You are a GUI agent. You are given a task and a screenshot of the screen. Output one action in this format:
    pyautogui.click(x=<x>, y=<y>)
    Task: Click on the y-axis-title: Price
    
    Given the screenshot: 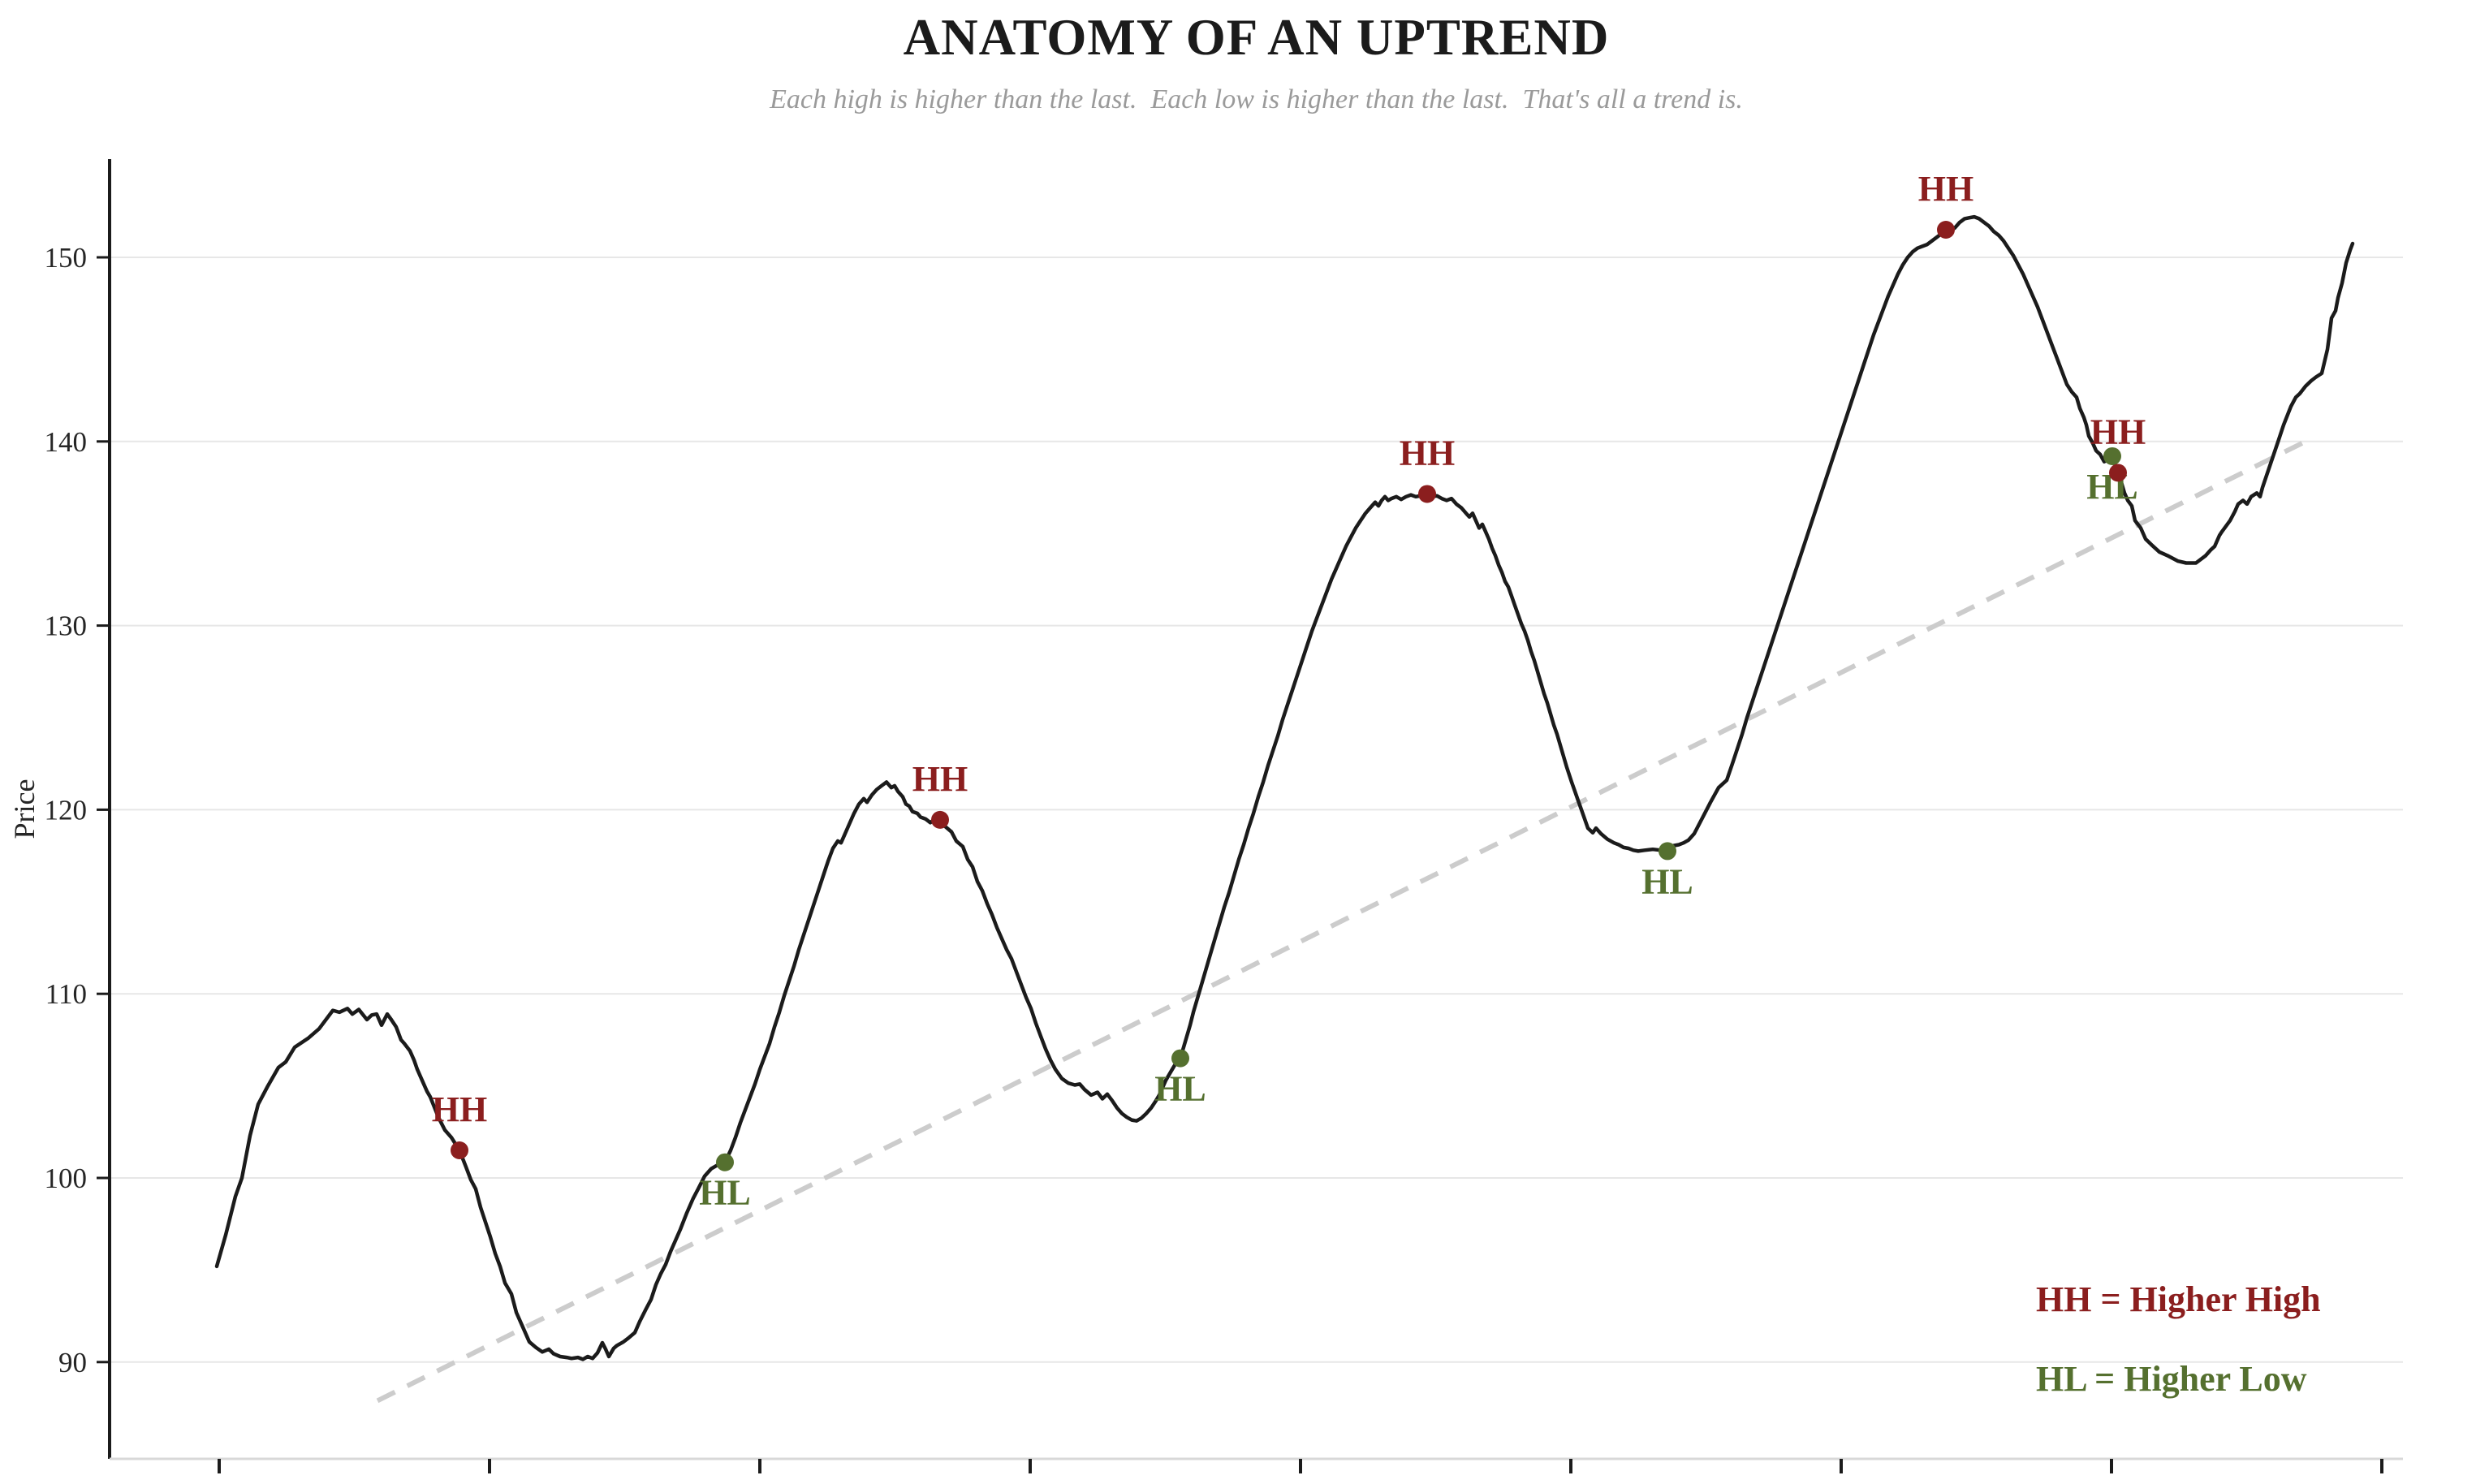 What is the action you would take?
    pyautogui.click(x=24, y=809)
    